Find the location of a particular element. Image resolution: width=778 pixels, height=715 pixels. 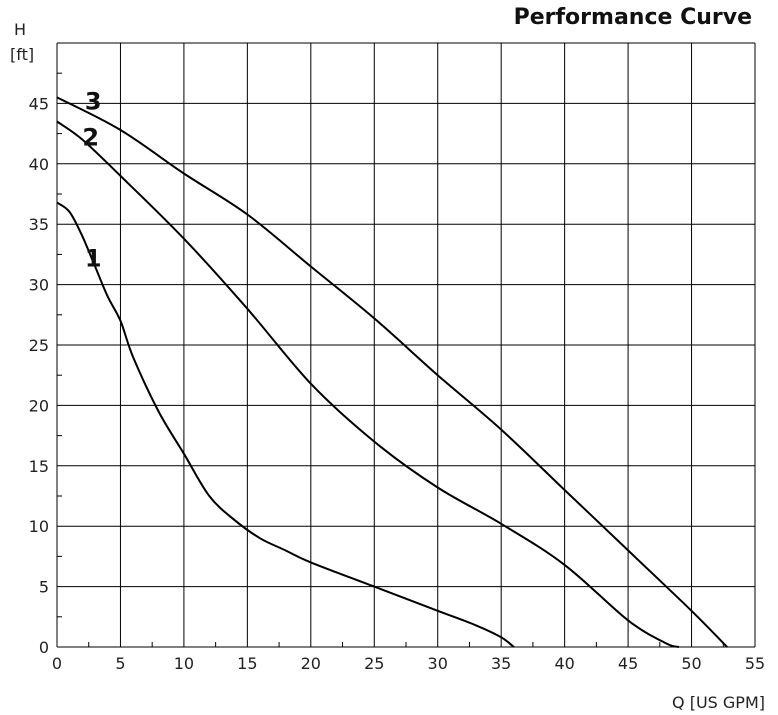

x-axis-label: Q [US GPM] is located at coordinates (718, 702).